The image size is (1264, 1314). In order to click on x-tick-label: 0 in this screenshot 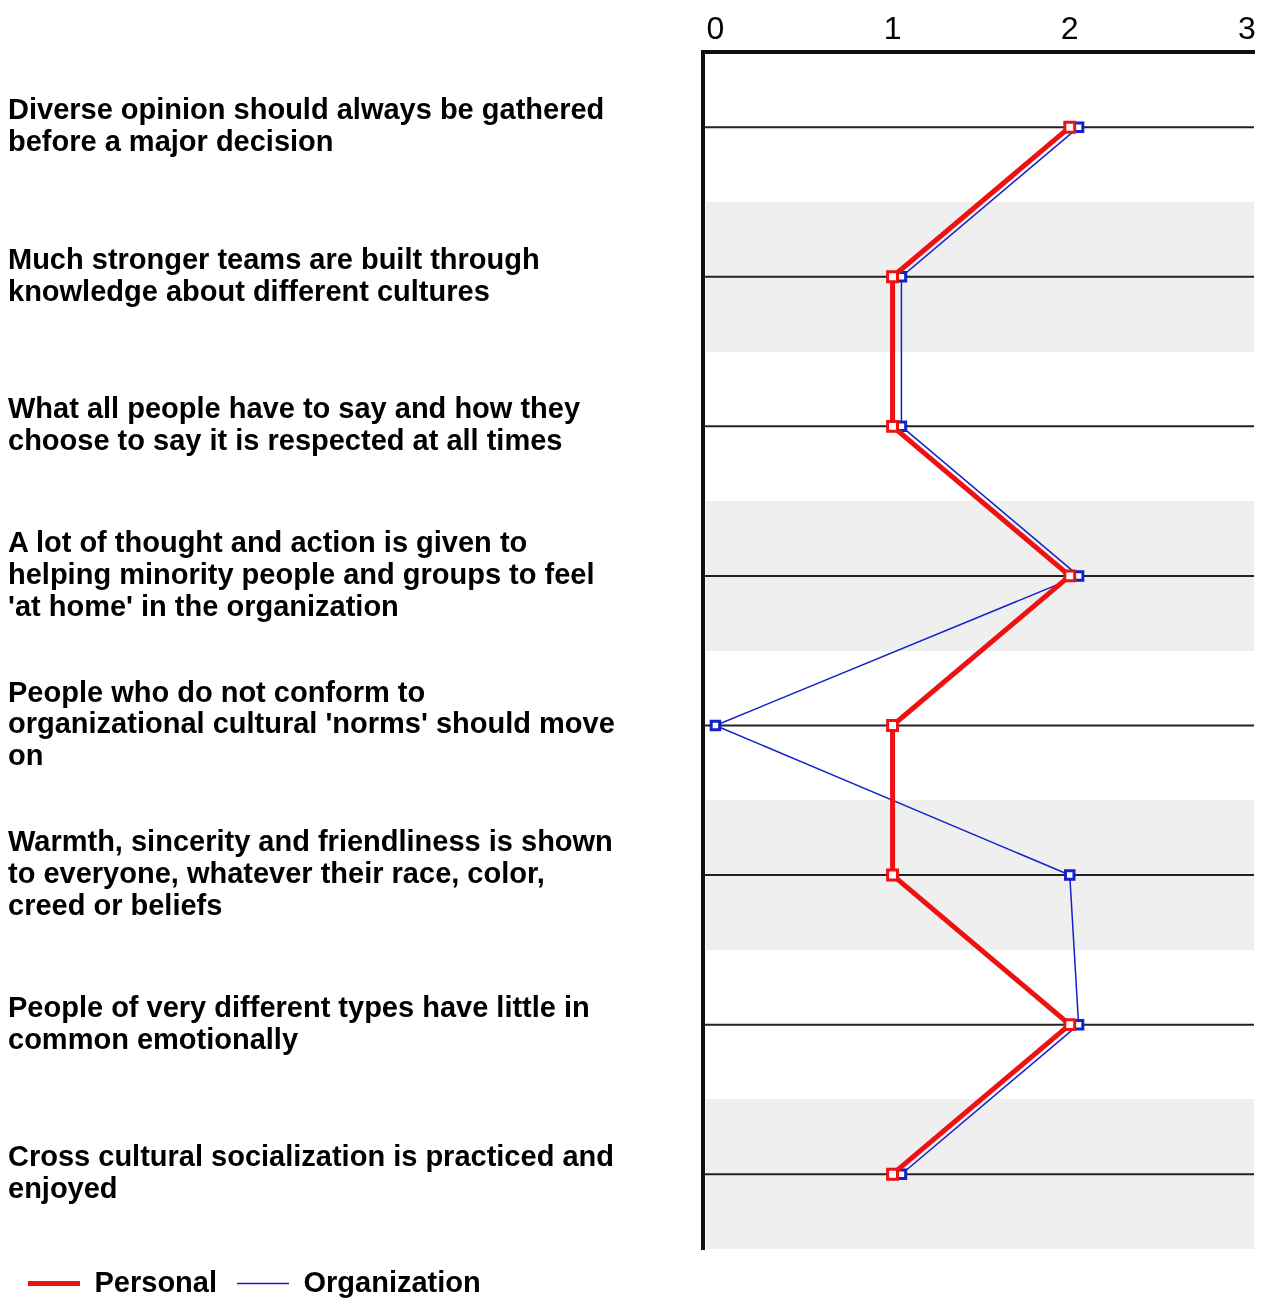, I will do `click(715, 28)`.